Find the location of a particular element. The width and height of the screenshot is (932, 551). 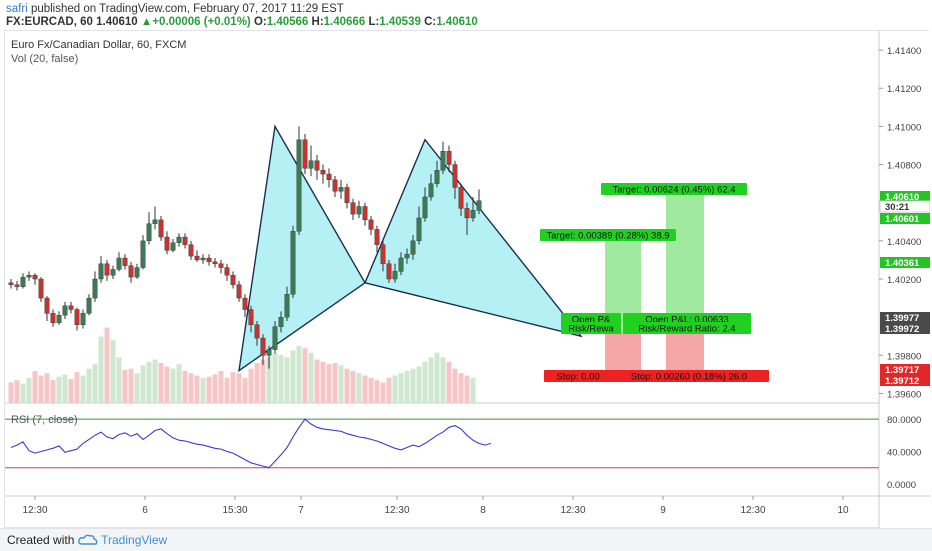

pattern-bcd-triangle is located at coordinates (473, 238).